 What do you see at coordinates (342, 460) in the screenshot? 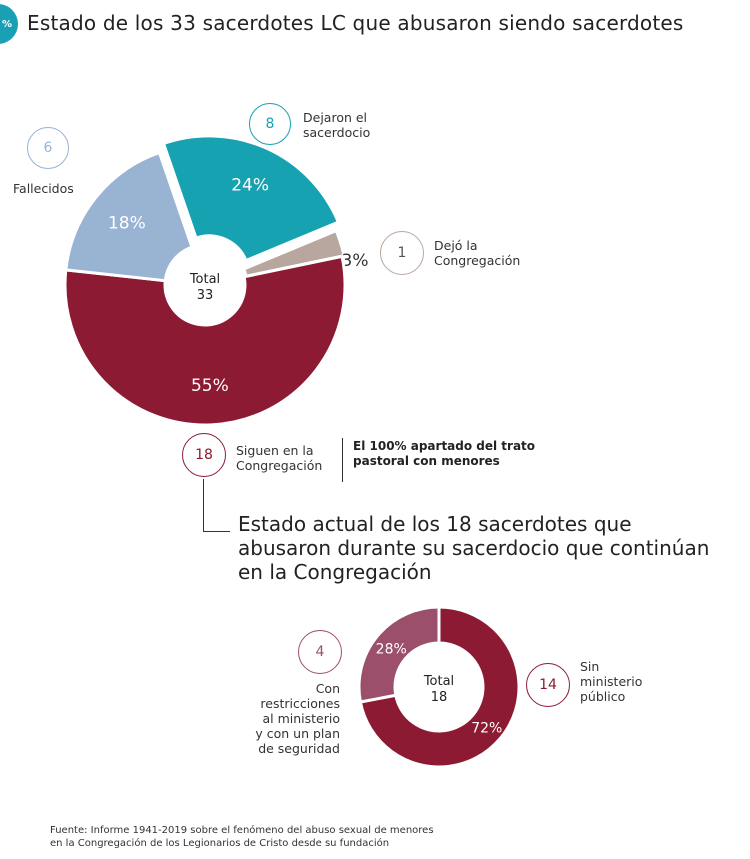
I see `note-separator` at bounding box center [342, 460].